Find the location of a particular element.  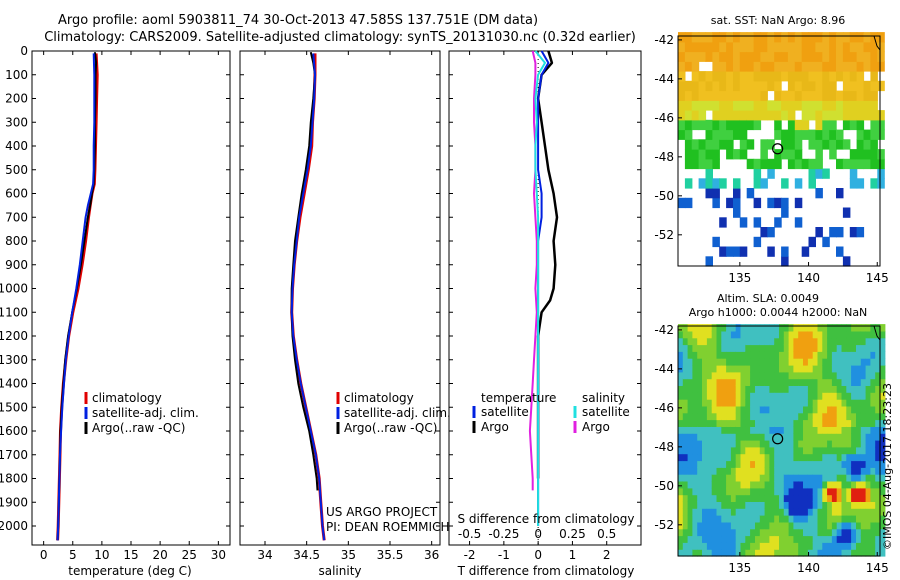

t-difference-axis-label: T difference from climatology is located at coordinates (546, 571).